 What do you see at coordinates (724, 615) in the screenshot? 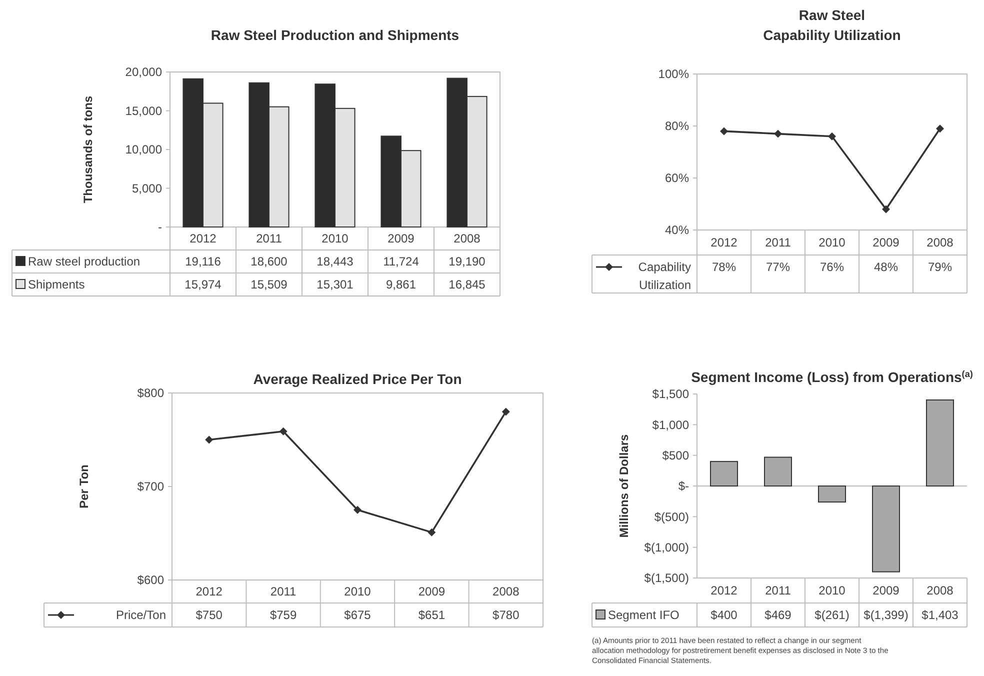
I see `data-label: $400` at bounding box center [724, 615].